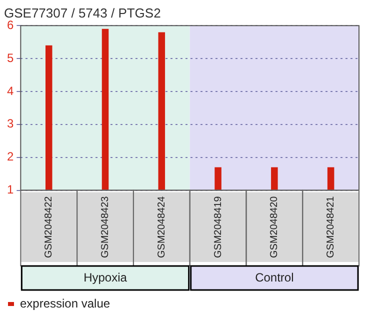 This screenshot has width=377, height=322. What do you see at coordinates (10, 91) in the screenshot?
I see `y-tick-label: 4` at bounding box center [10, 91].